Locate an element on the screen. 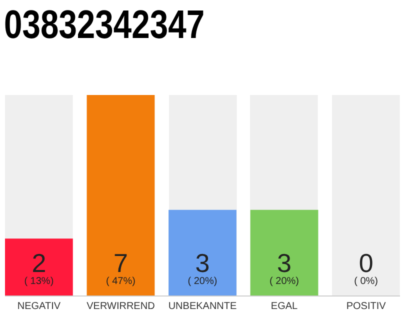 Image resolution: width=410 pixels, height=320 pixels. x-tick-label: EGAL is located at coordinates (284, 306).